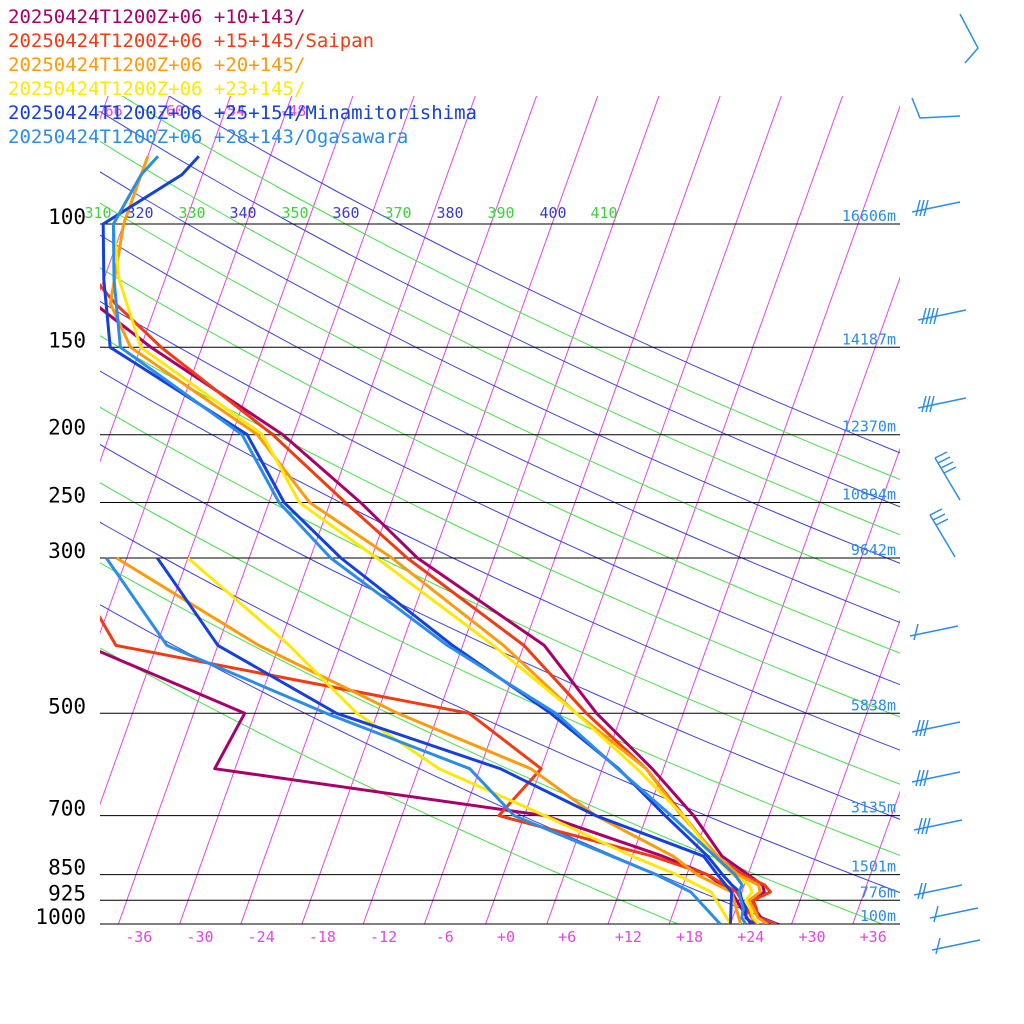  I want to click on theta-label: 360, so click(345, 213).